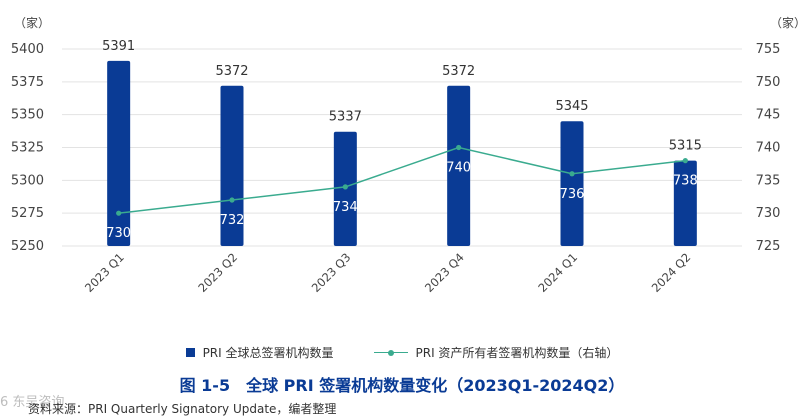  What do you see at coordinates (557, 272) in the screenshot?
I see `category-label: 2024 Q1` at bounding box center [557, 272].